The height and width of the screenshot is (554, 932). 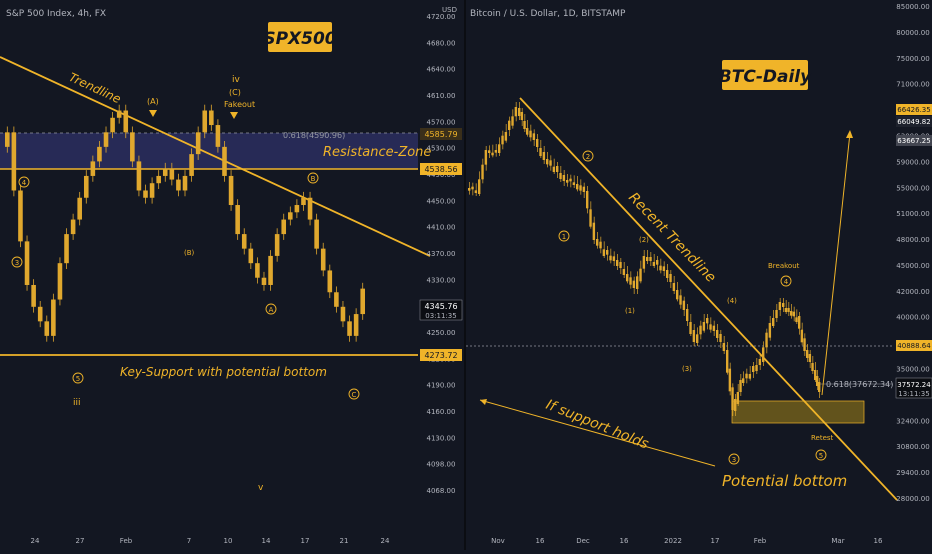 I want to click on btc-support-zone, so click(x=798, y=412).